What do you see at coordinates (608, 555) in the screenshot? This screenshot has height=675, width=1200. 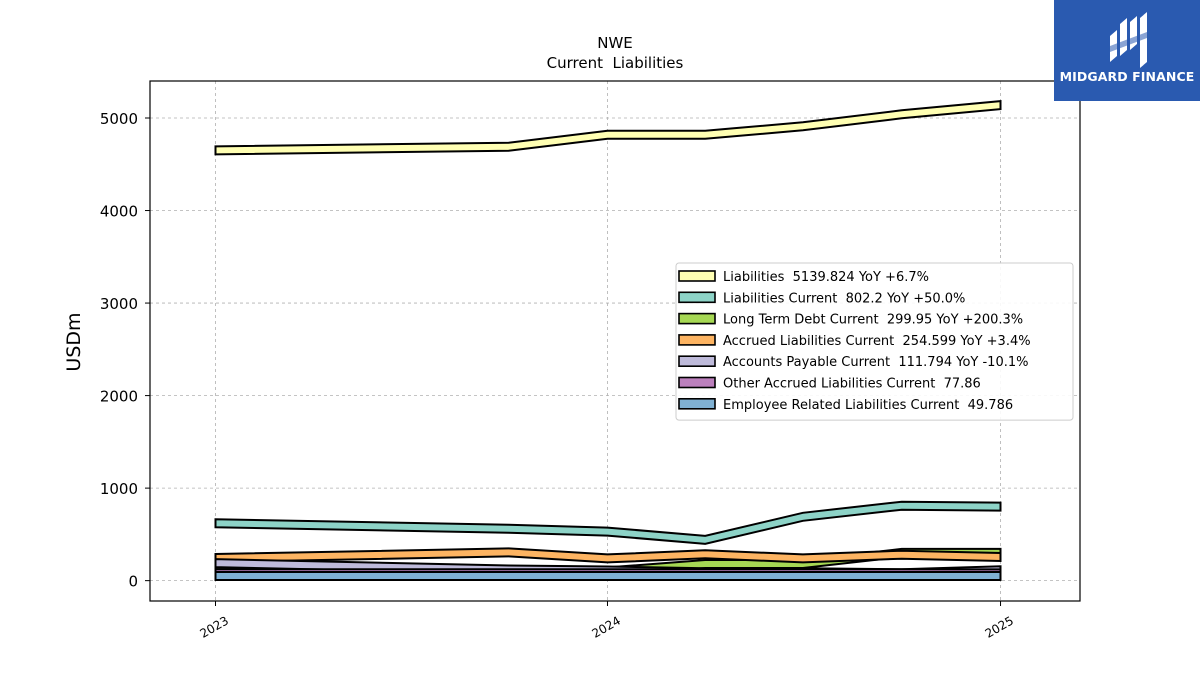 I see `series-band-accrued-liabilities-current` at bounding box center [608, 555].